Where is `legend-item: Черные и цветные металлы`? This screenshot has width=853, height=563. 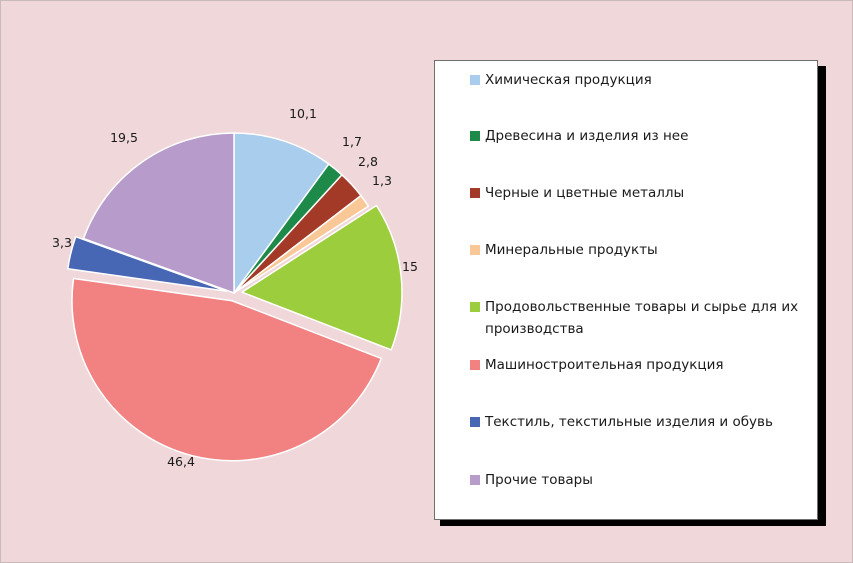
legend-item: Черные и цветные металлы is located at coordinates (635, 193).